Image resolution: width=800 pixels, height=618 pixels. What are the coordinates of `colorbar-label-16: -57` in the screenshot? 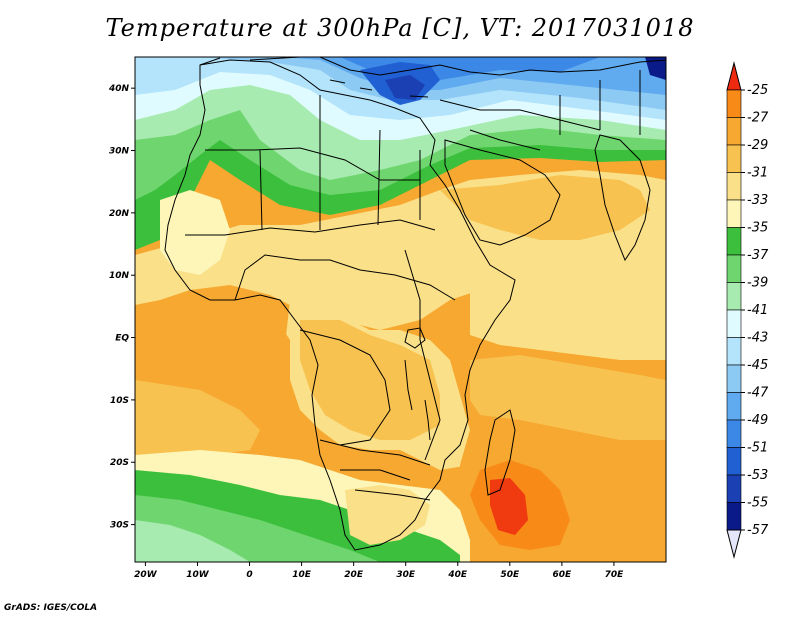 It's located at (758, 530).